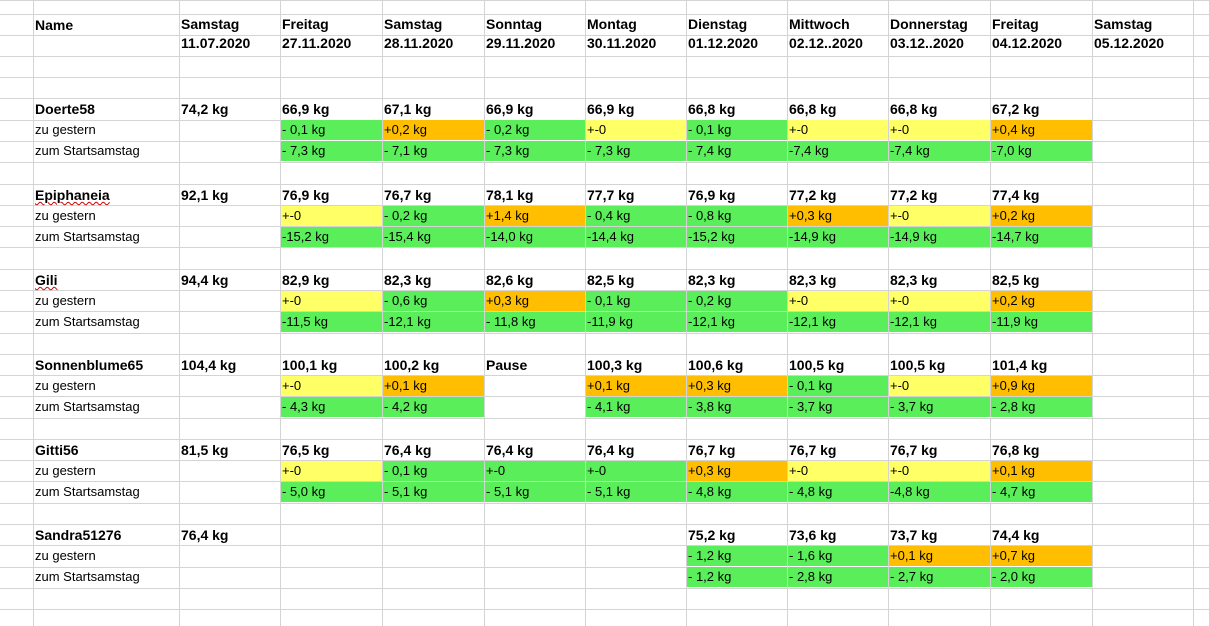  What do you see at coordinates (514, 24) in the screenshot?
I see `header-day-cell: Sonntag` at bounding box center [514, 24].